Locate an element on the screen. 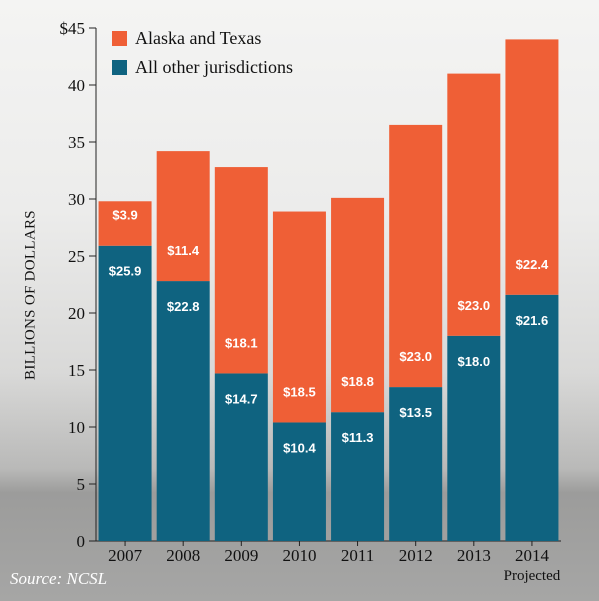 Image resolution: width=599 pixels, height=601 pixels. data-label-other: $18.0 is located at coordinates (474, 361).